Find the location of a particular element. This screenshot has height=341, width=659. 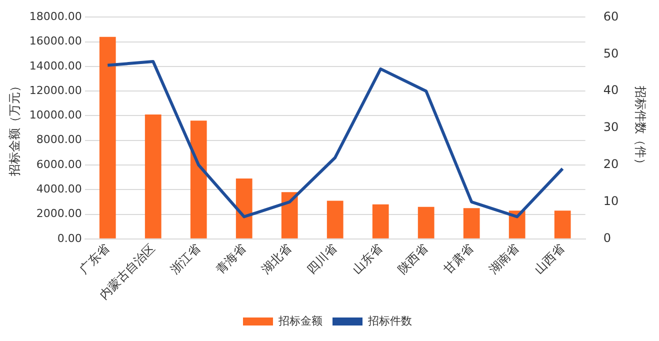

x-tick-label: 浙江省 is located at coordinates (185, 259).